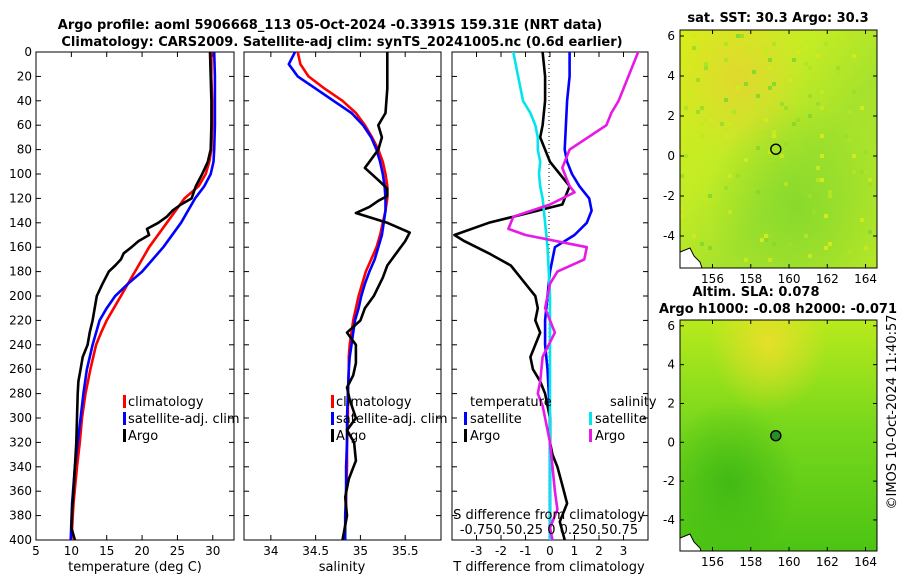  What do you see at coordinates (342, 567) in the screenshot?
I see `salinity-xlabel: salinity` at bounding box center [342, 567].